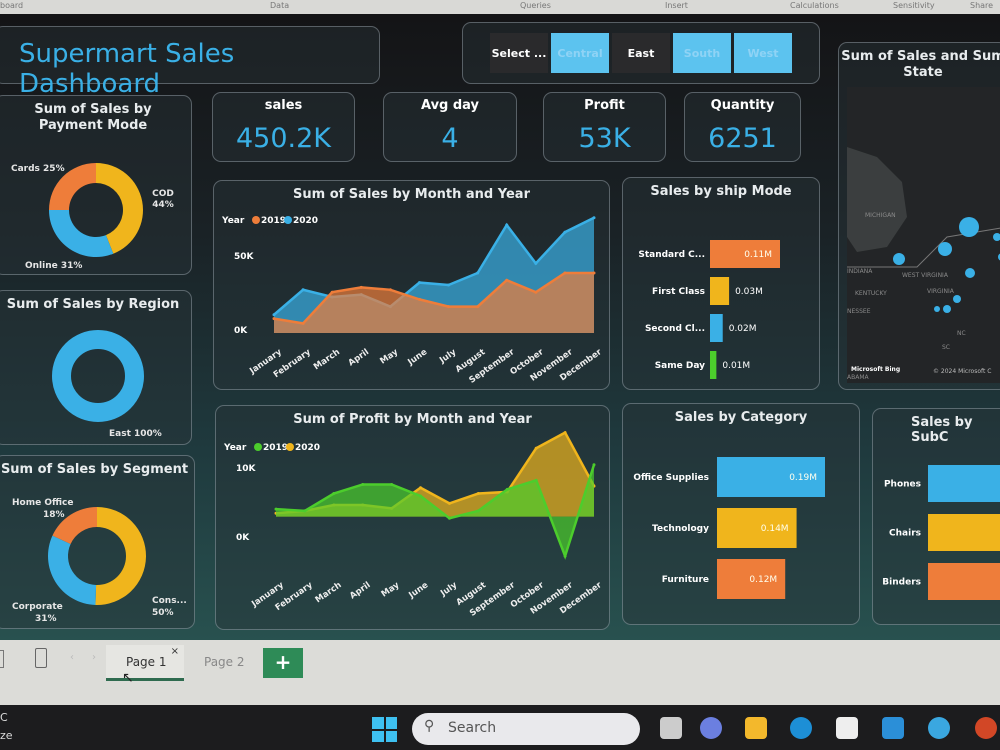  I want to click on prev-page-icon: ‹, so click(72, 657).